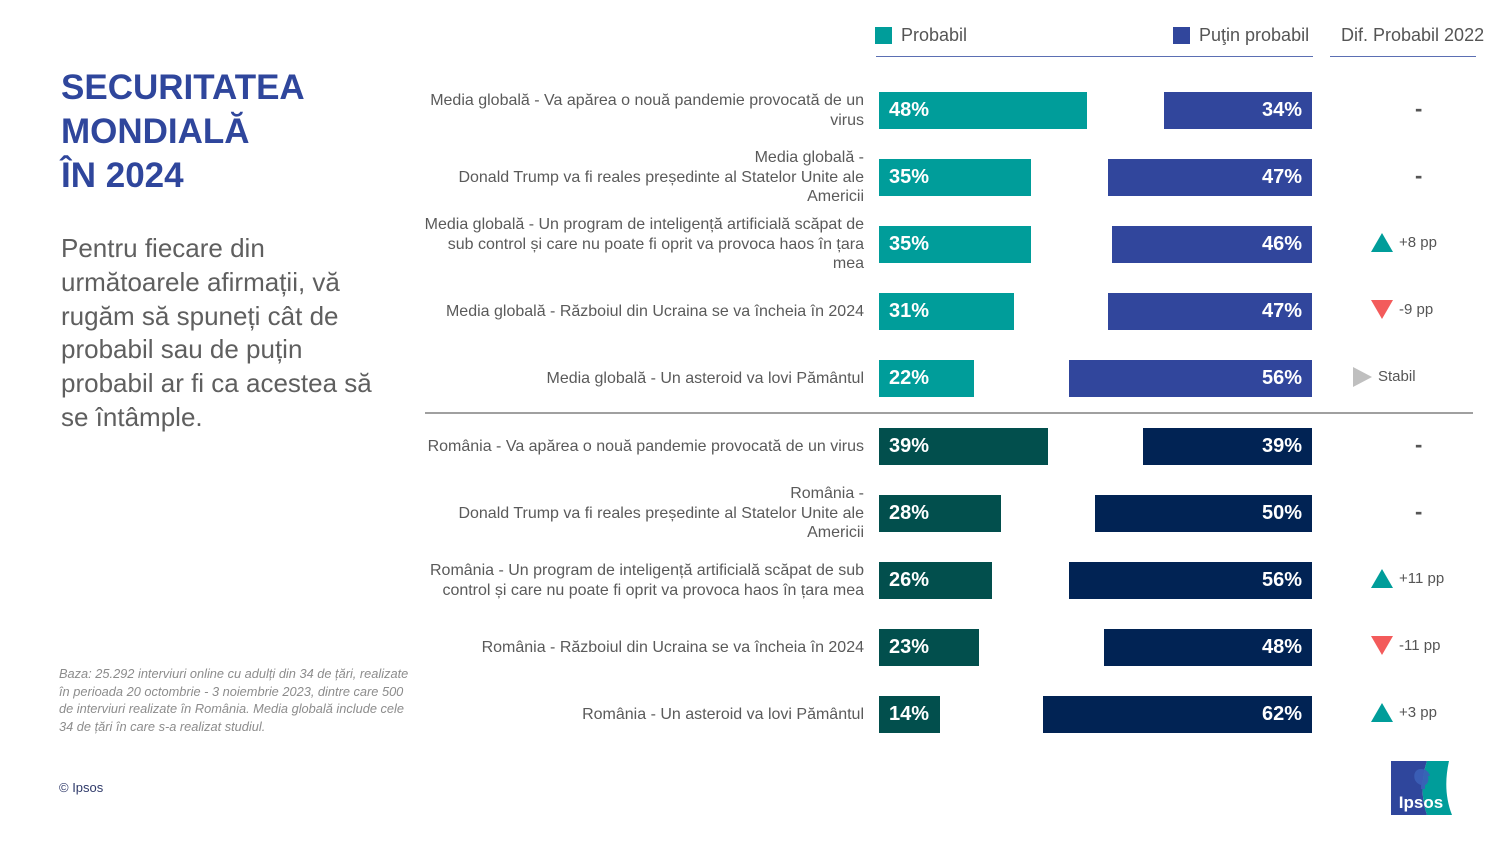 The width and height of the screenshot is (1500, 844). I want to click on bar-likely: 28%, so click(940, 513).